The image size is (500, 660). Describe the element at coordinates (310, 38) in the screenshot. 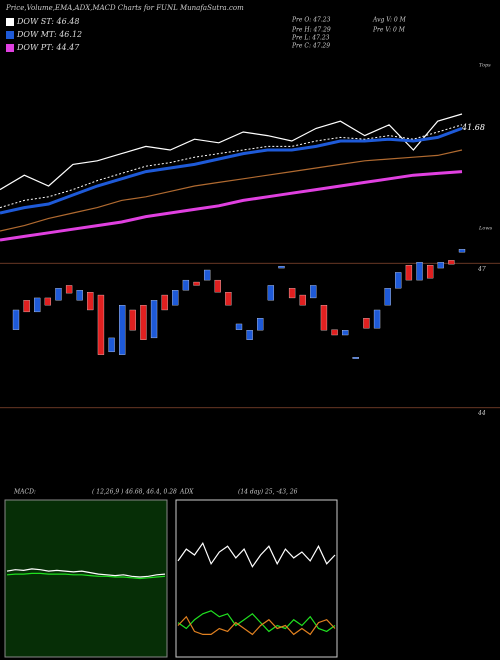

I see `info-text: Pre L: 47.23` at that location.